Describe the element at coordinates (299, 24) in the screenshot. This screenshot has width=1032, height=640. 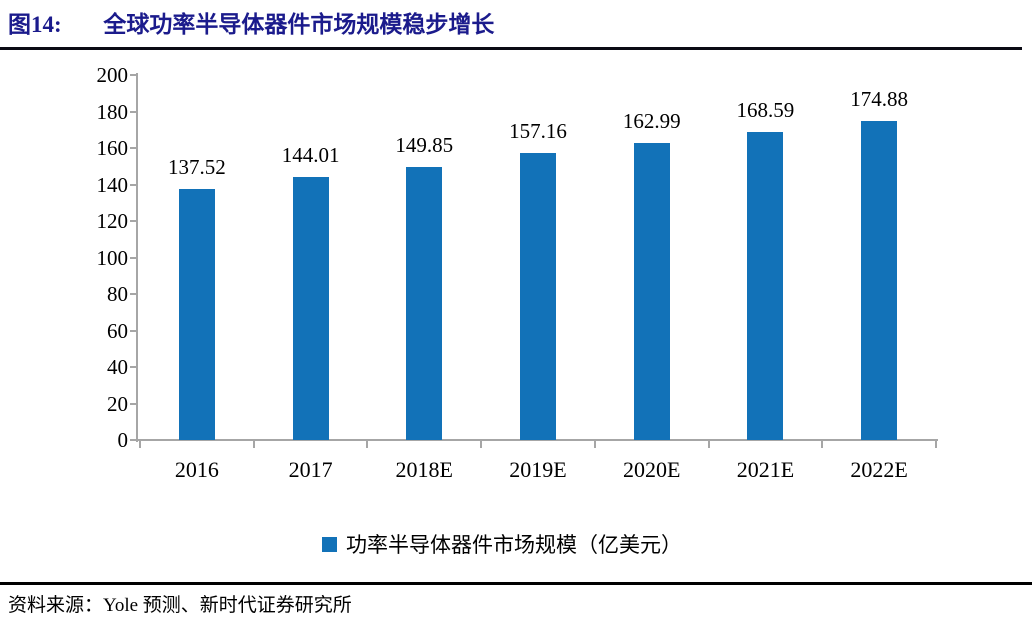
I see `figure-title: 全球功率半导体器件市场规模稳步增长` at that location.